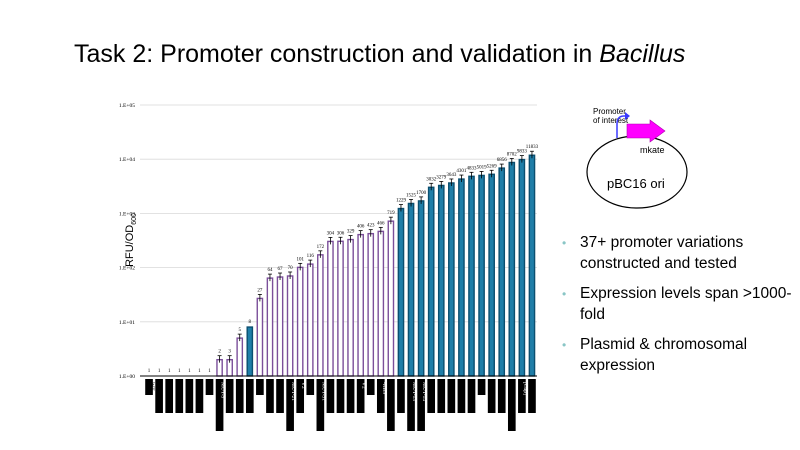  I want to click on bar-value-label: 406, so click(361, 227).